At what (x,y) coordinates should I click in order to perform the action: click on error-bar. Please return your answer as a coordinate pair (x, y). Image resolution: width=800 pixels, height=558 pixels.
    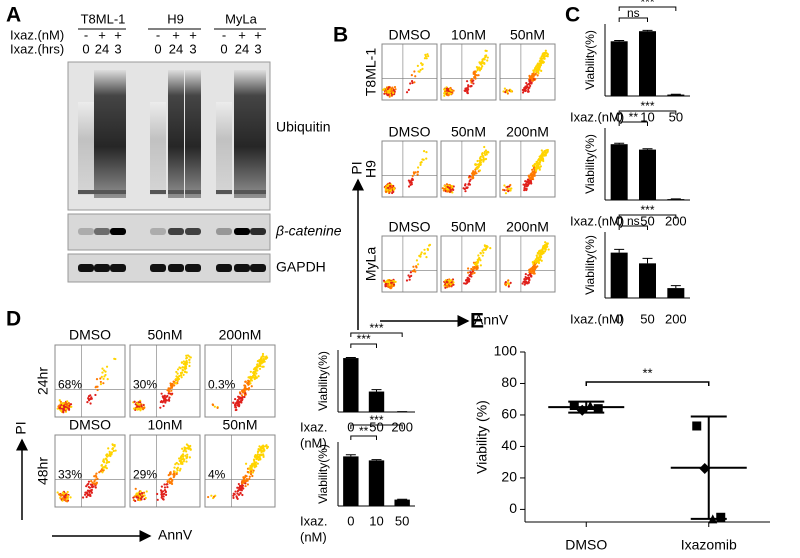
    Looking at the image, I should click on (376, 460).